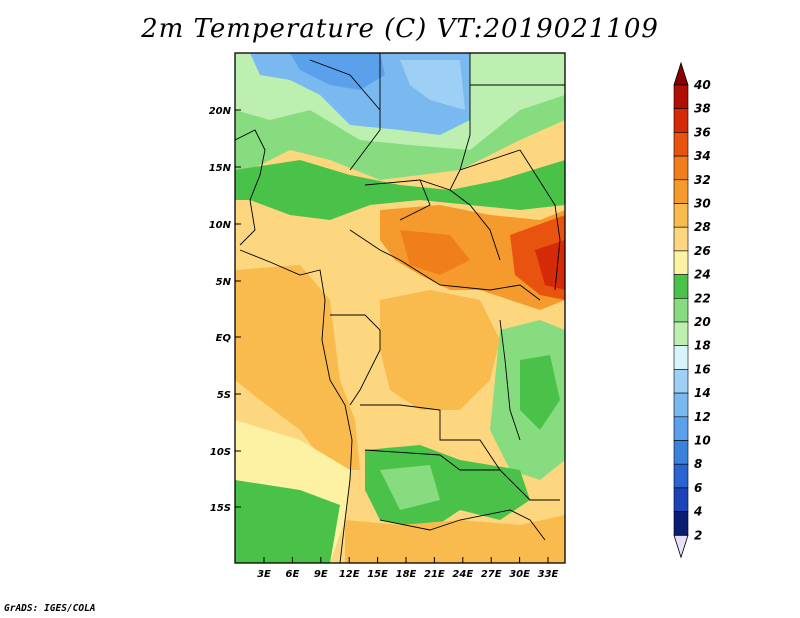 Image resolution: width=800 pixels, height=618 pixels. Describe the element at coordinates (702, 180) in the screenshot. I see `colorbar-label: 32` at that location.